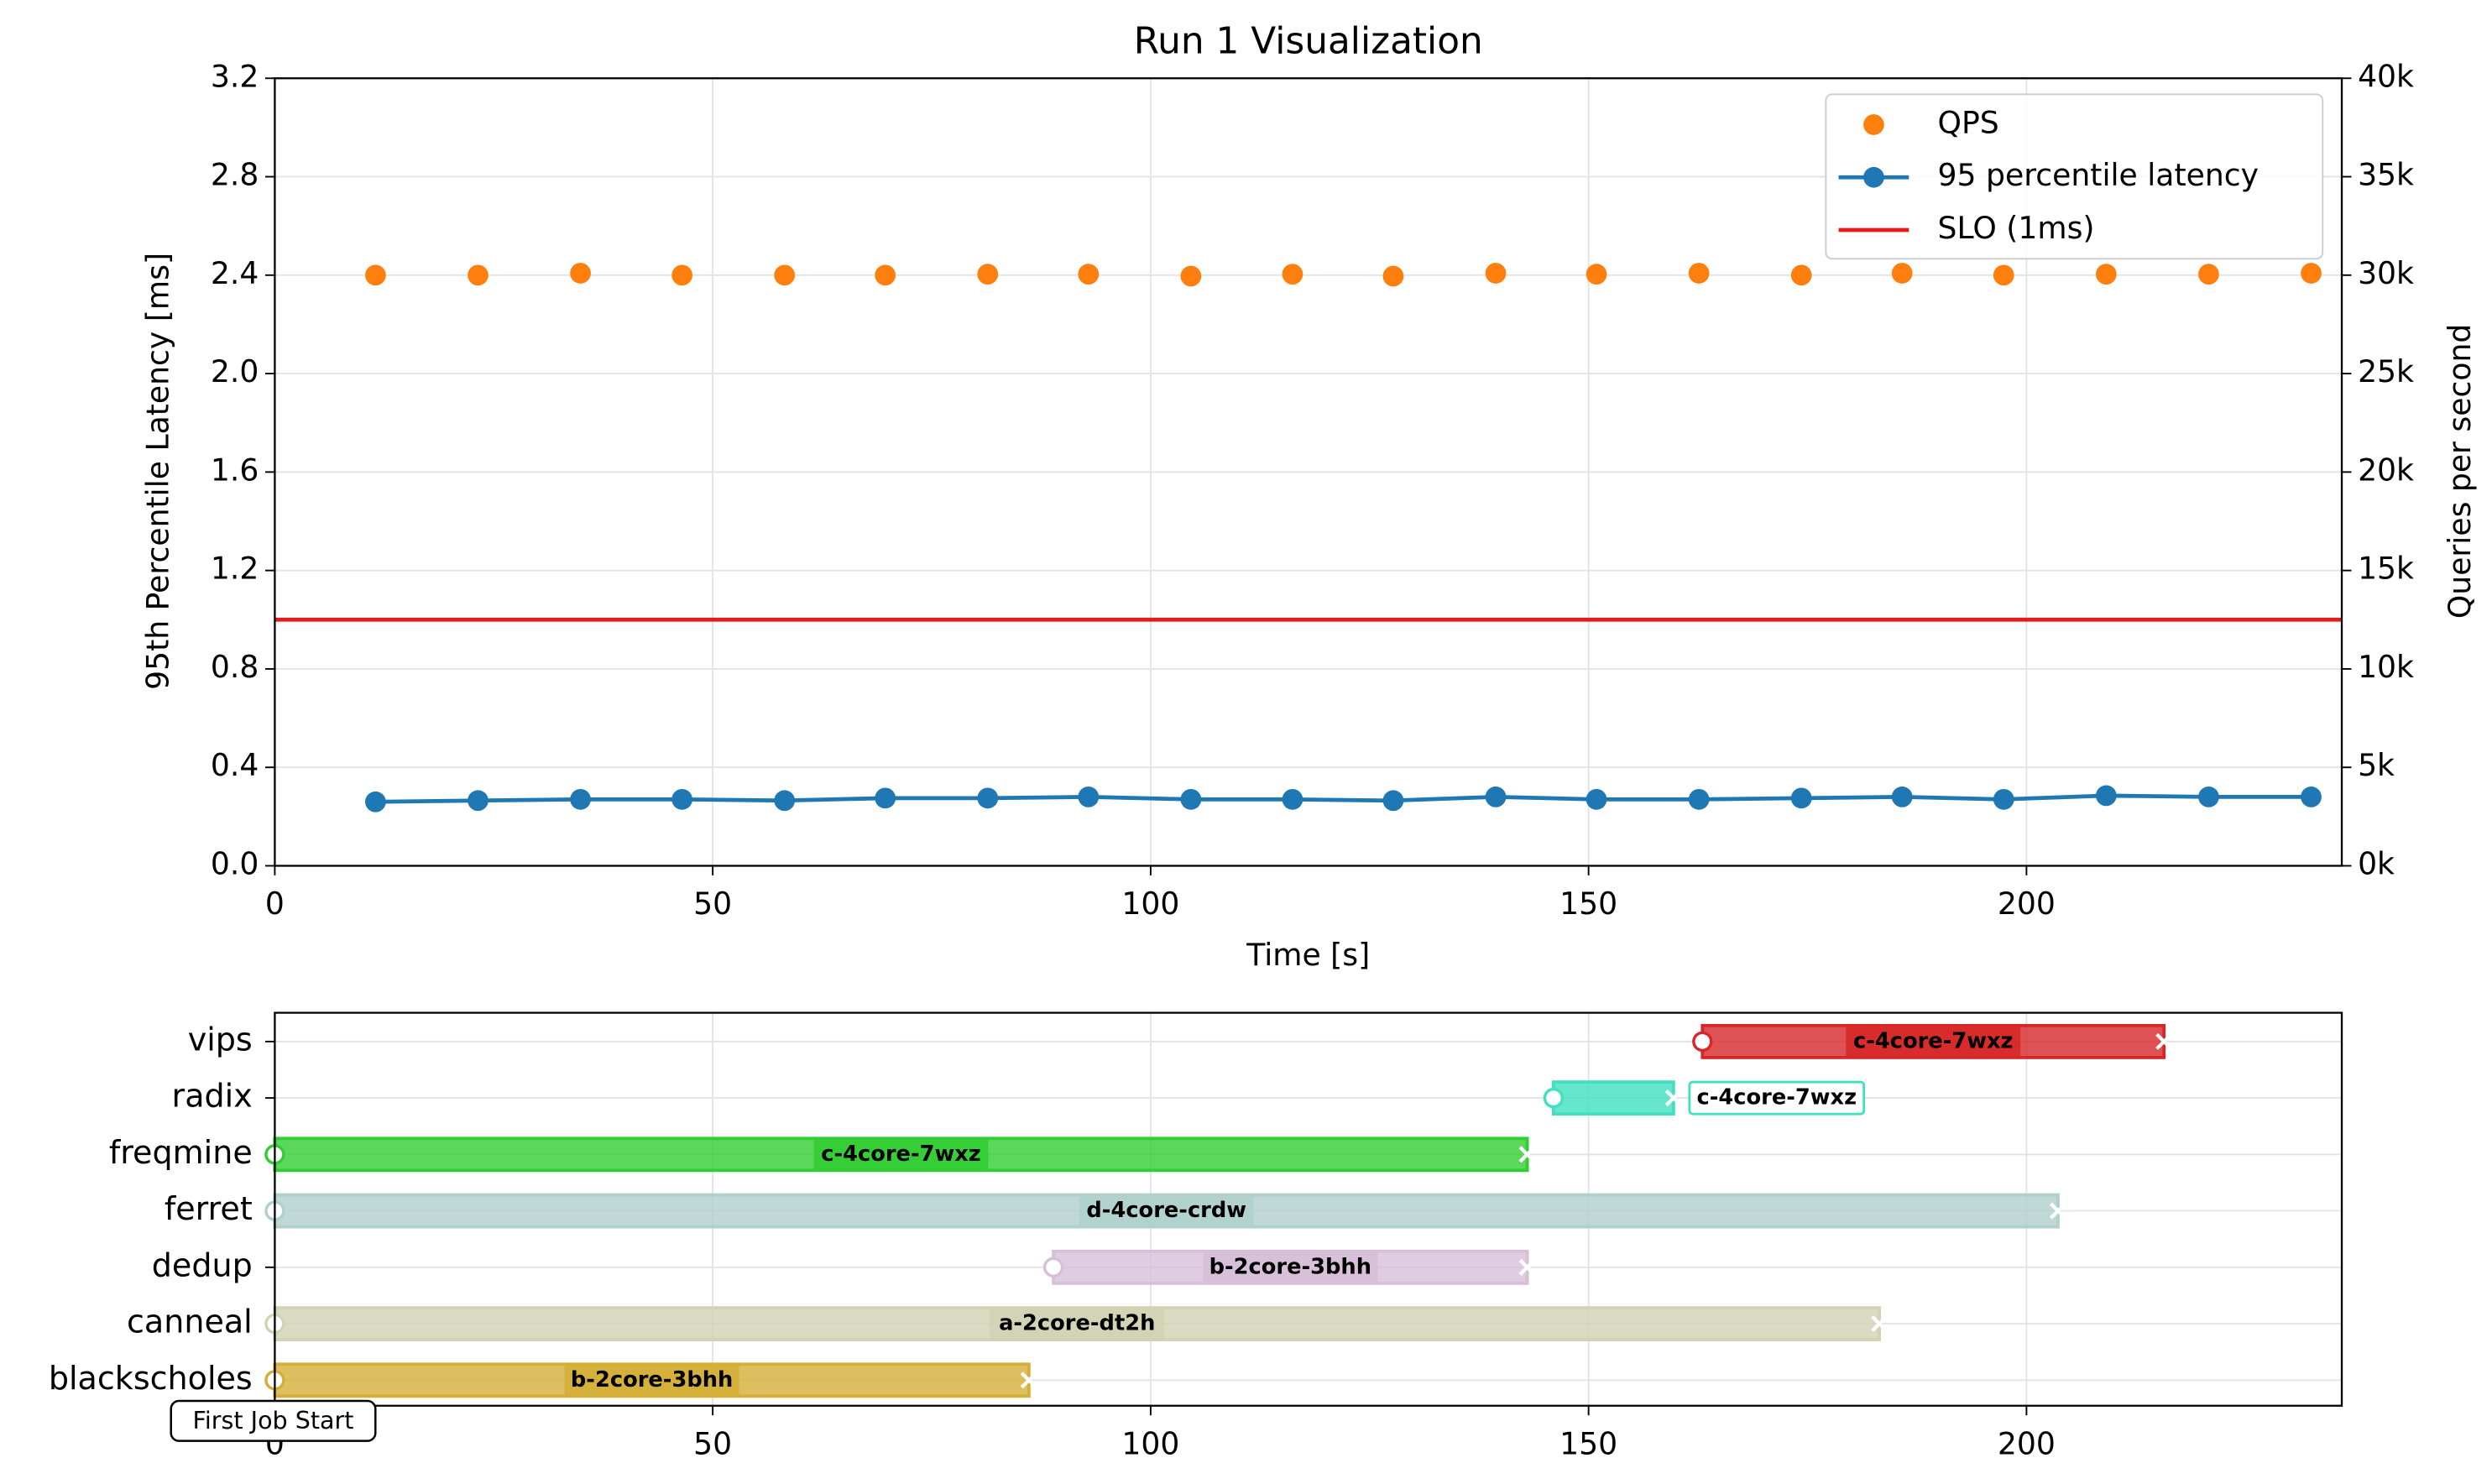 This screenshot has width=2492, height=1484. Describe the element at coordinates (157, 471) in the screenshot. I see `y-axis-label: 95th Percentile Latency [ms]` at that location.